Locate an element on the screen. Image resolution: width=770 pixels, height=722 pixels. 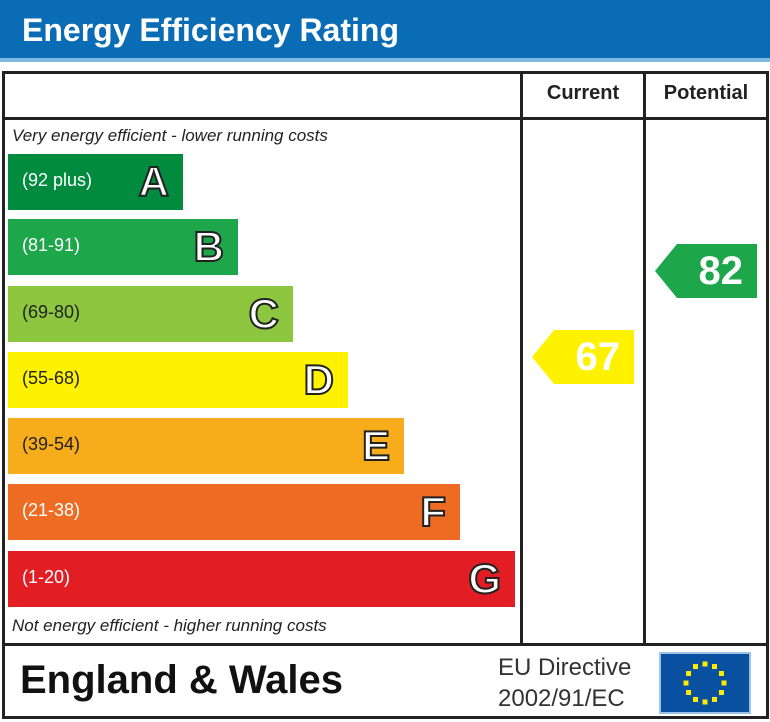
current-rating-arrow: 67 is located at coordinates (583, 357).